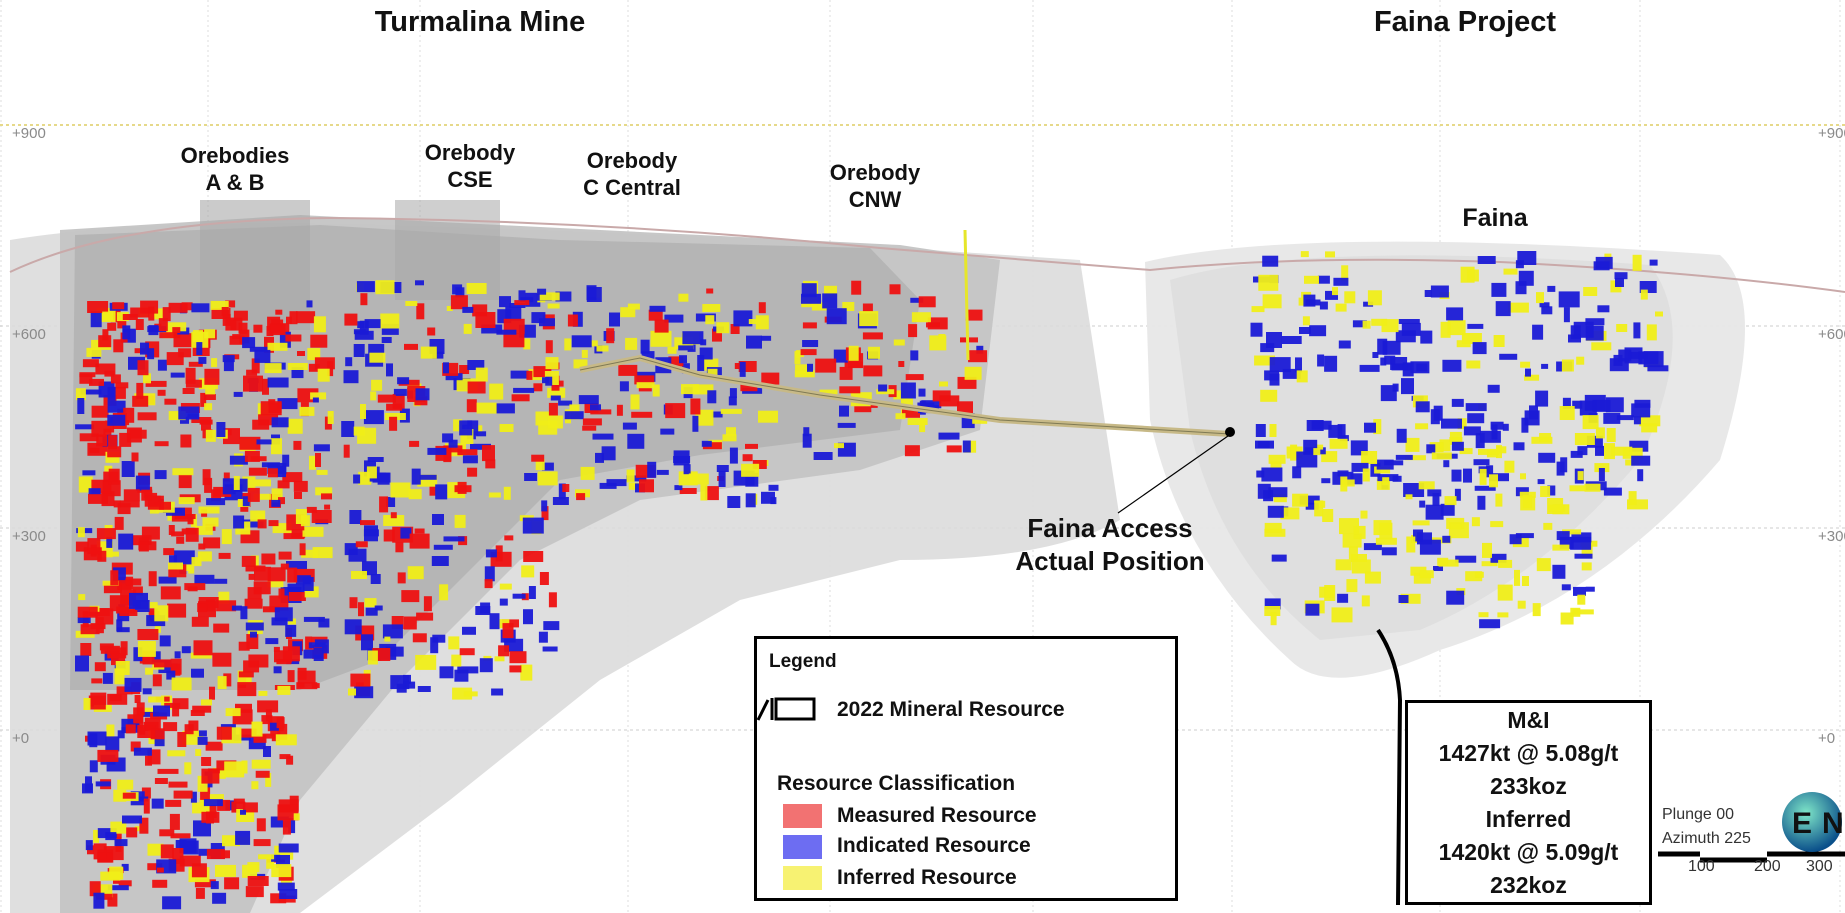 Image resolution: width=1845 pixels, height=913 pixels. What do you see at coordinates (655, 396) in the screenshot?
I see `orebody-cc-blocks` at bounding box center [655, 396].